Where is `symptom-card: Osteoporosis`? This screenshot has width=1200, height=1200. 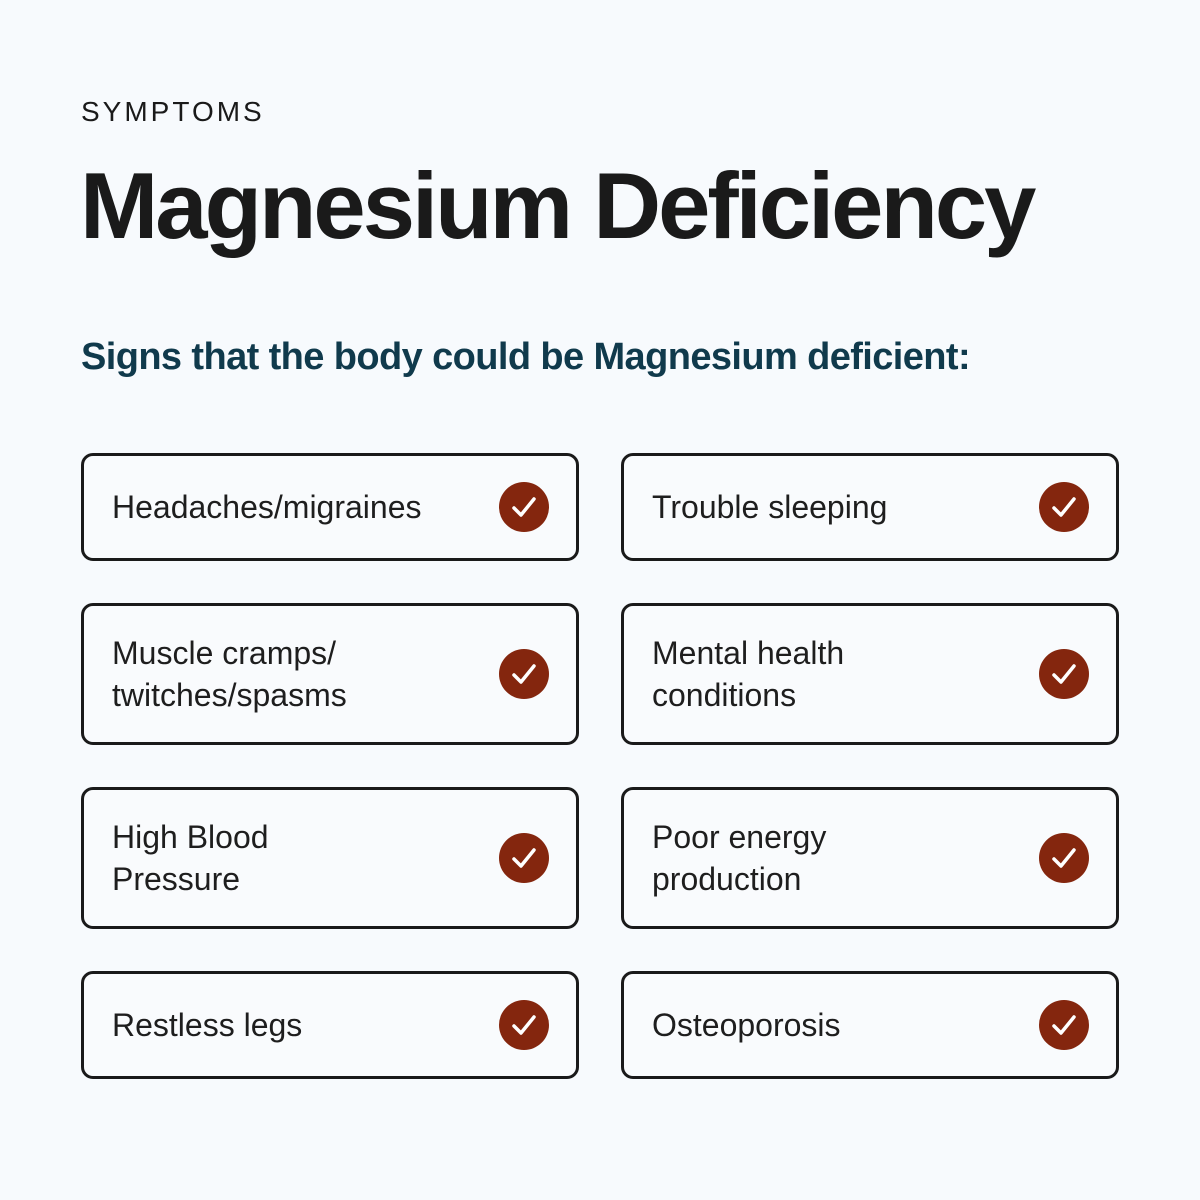
symptom-card: Osteoporosis is located at coordinates (870, 1025).